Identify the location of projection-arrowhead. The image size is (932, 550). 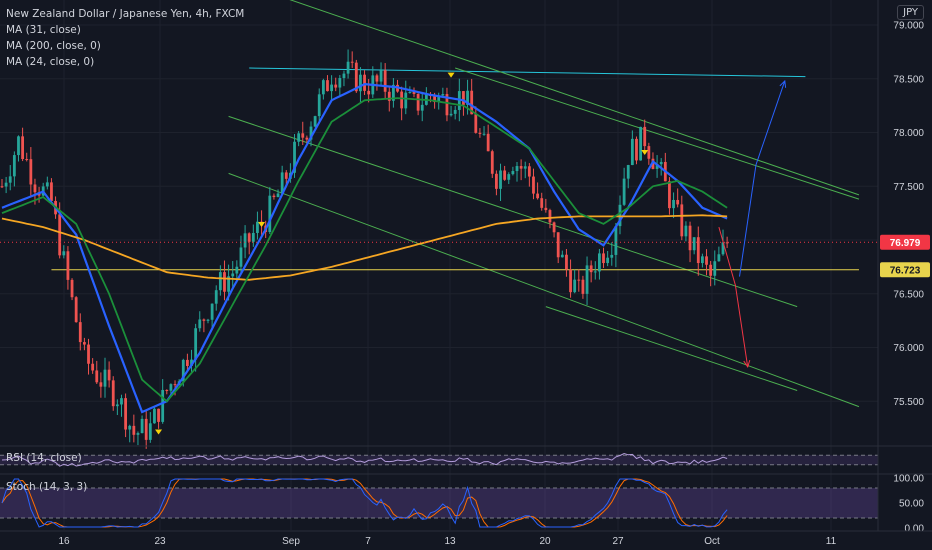
(747, 364).